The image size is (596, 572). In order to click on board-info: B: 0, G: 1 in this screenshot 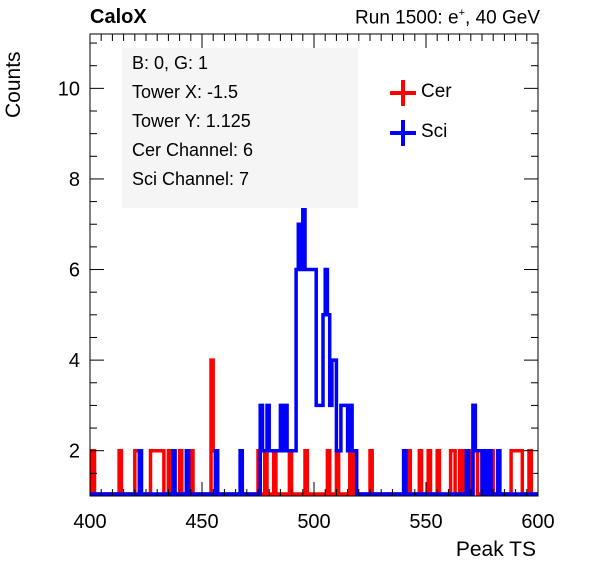, I will do `click(170, 63)`.